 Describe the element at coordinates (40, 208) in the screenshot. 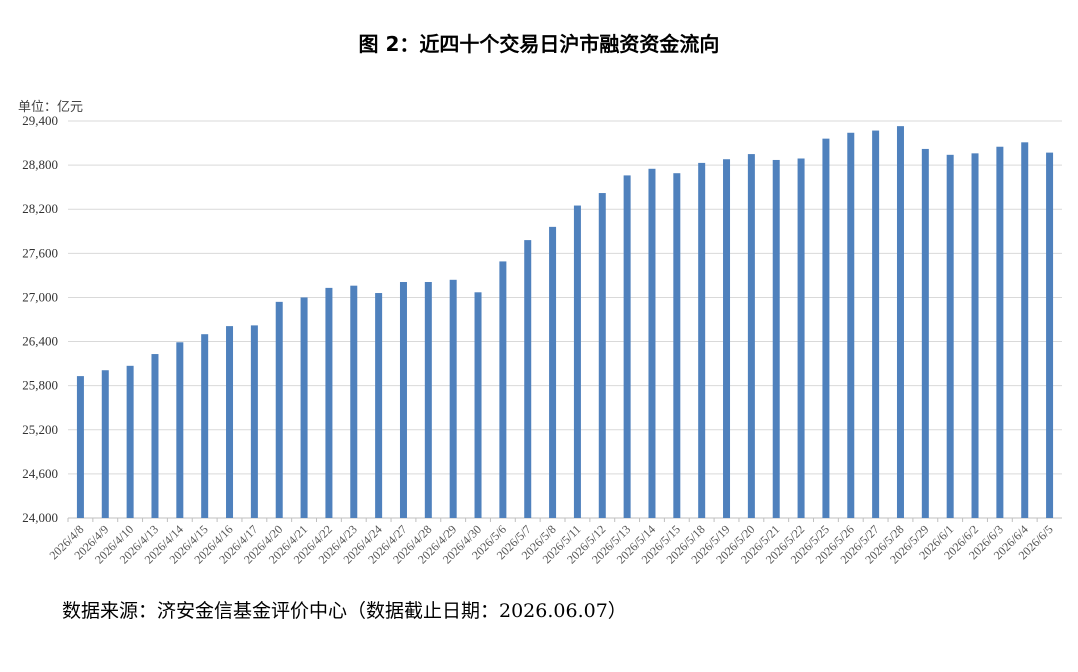

I see `y-tick-label: 28,200` at that location.